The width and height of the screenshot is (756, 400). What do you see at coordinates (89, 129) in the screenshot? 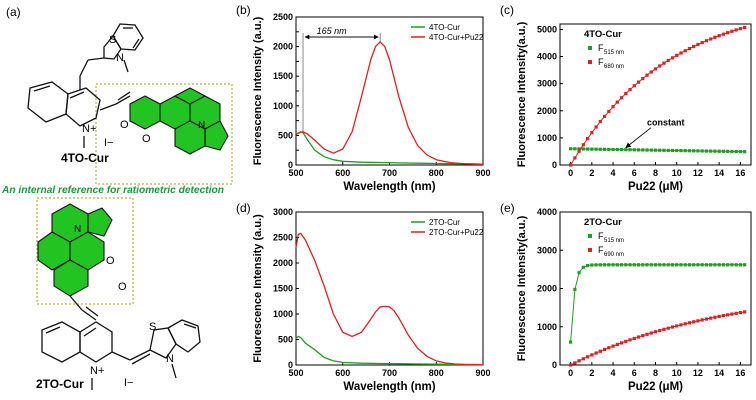
I see `atom-nplus-top: N+` at bounding box center [89, 129].